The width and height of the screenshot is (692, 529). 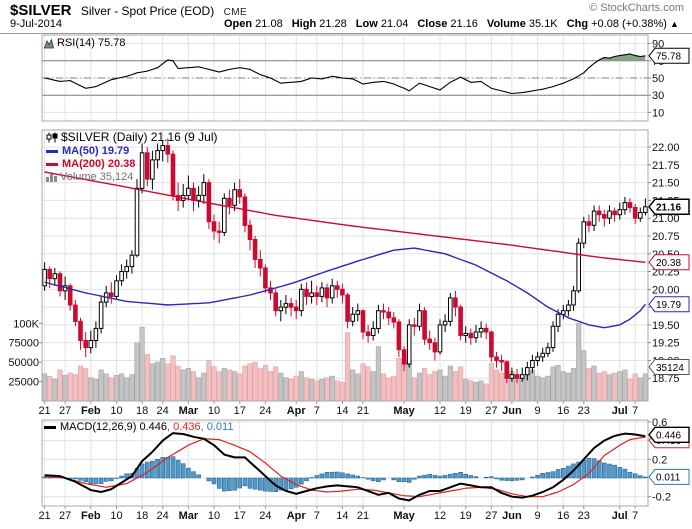 What do you see at coordinates (563, 516) in the screenshot?
I see `date-axis-label: 16` at bounding box center [563, 516].